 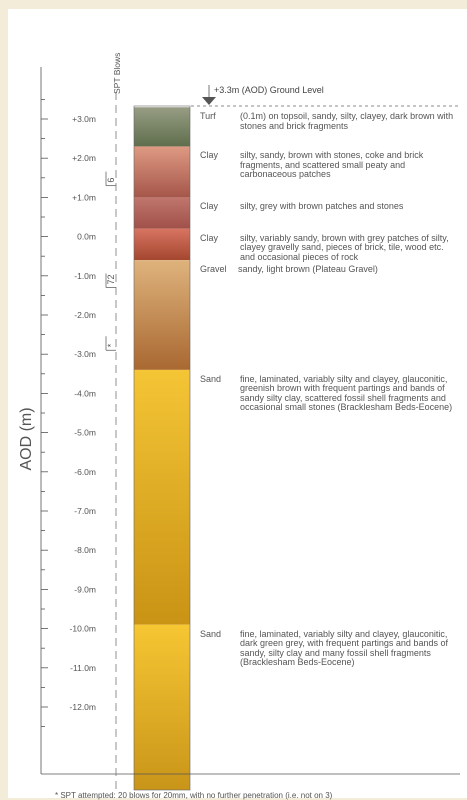 I want to click on axis-tick-label: -4.0m, so click(x=85, y=393).